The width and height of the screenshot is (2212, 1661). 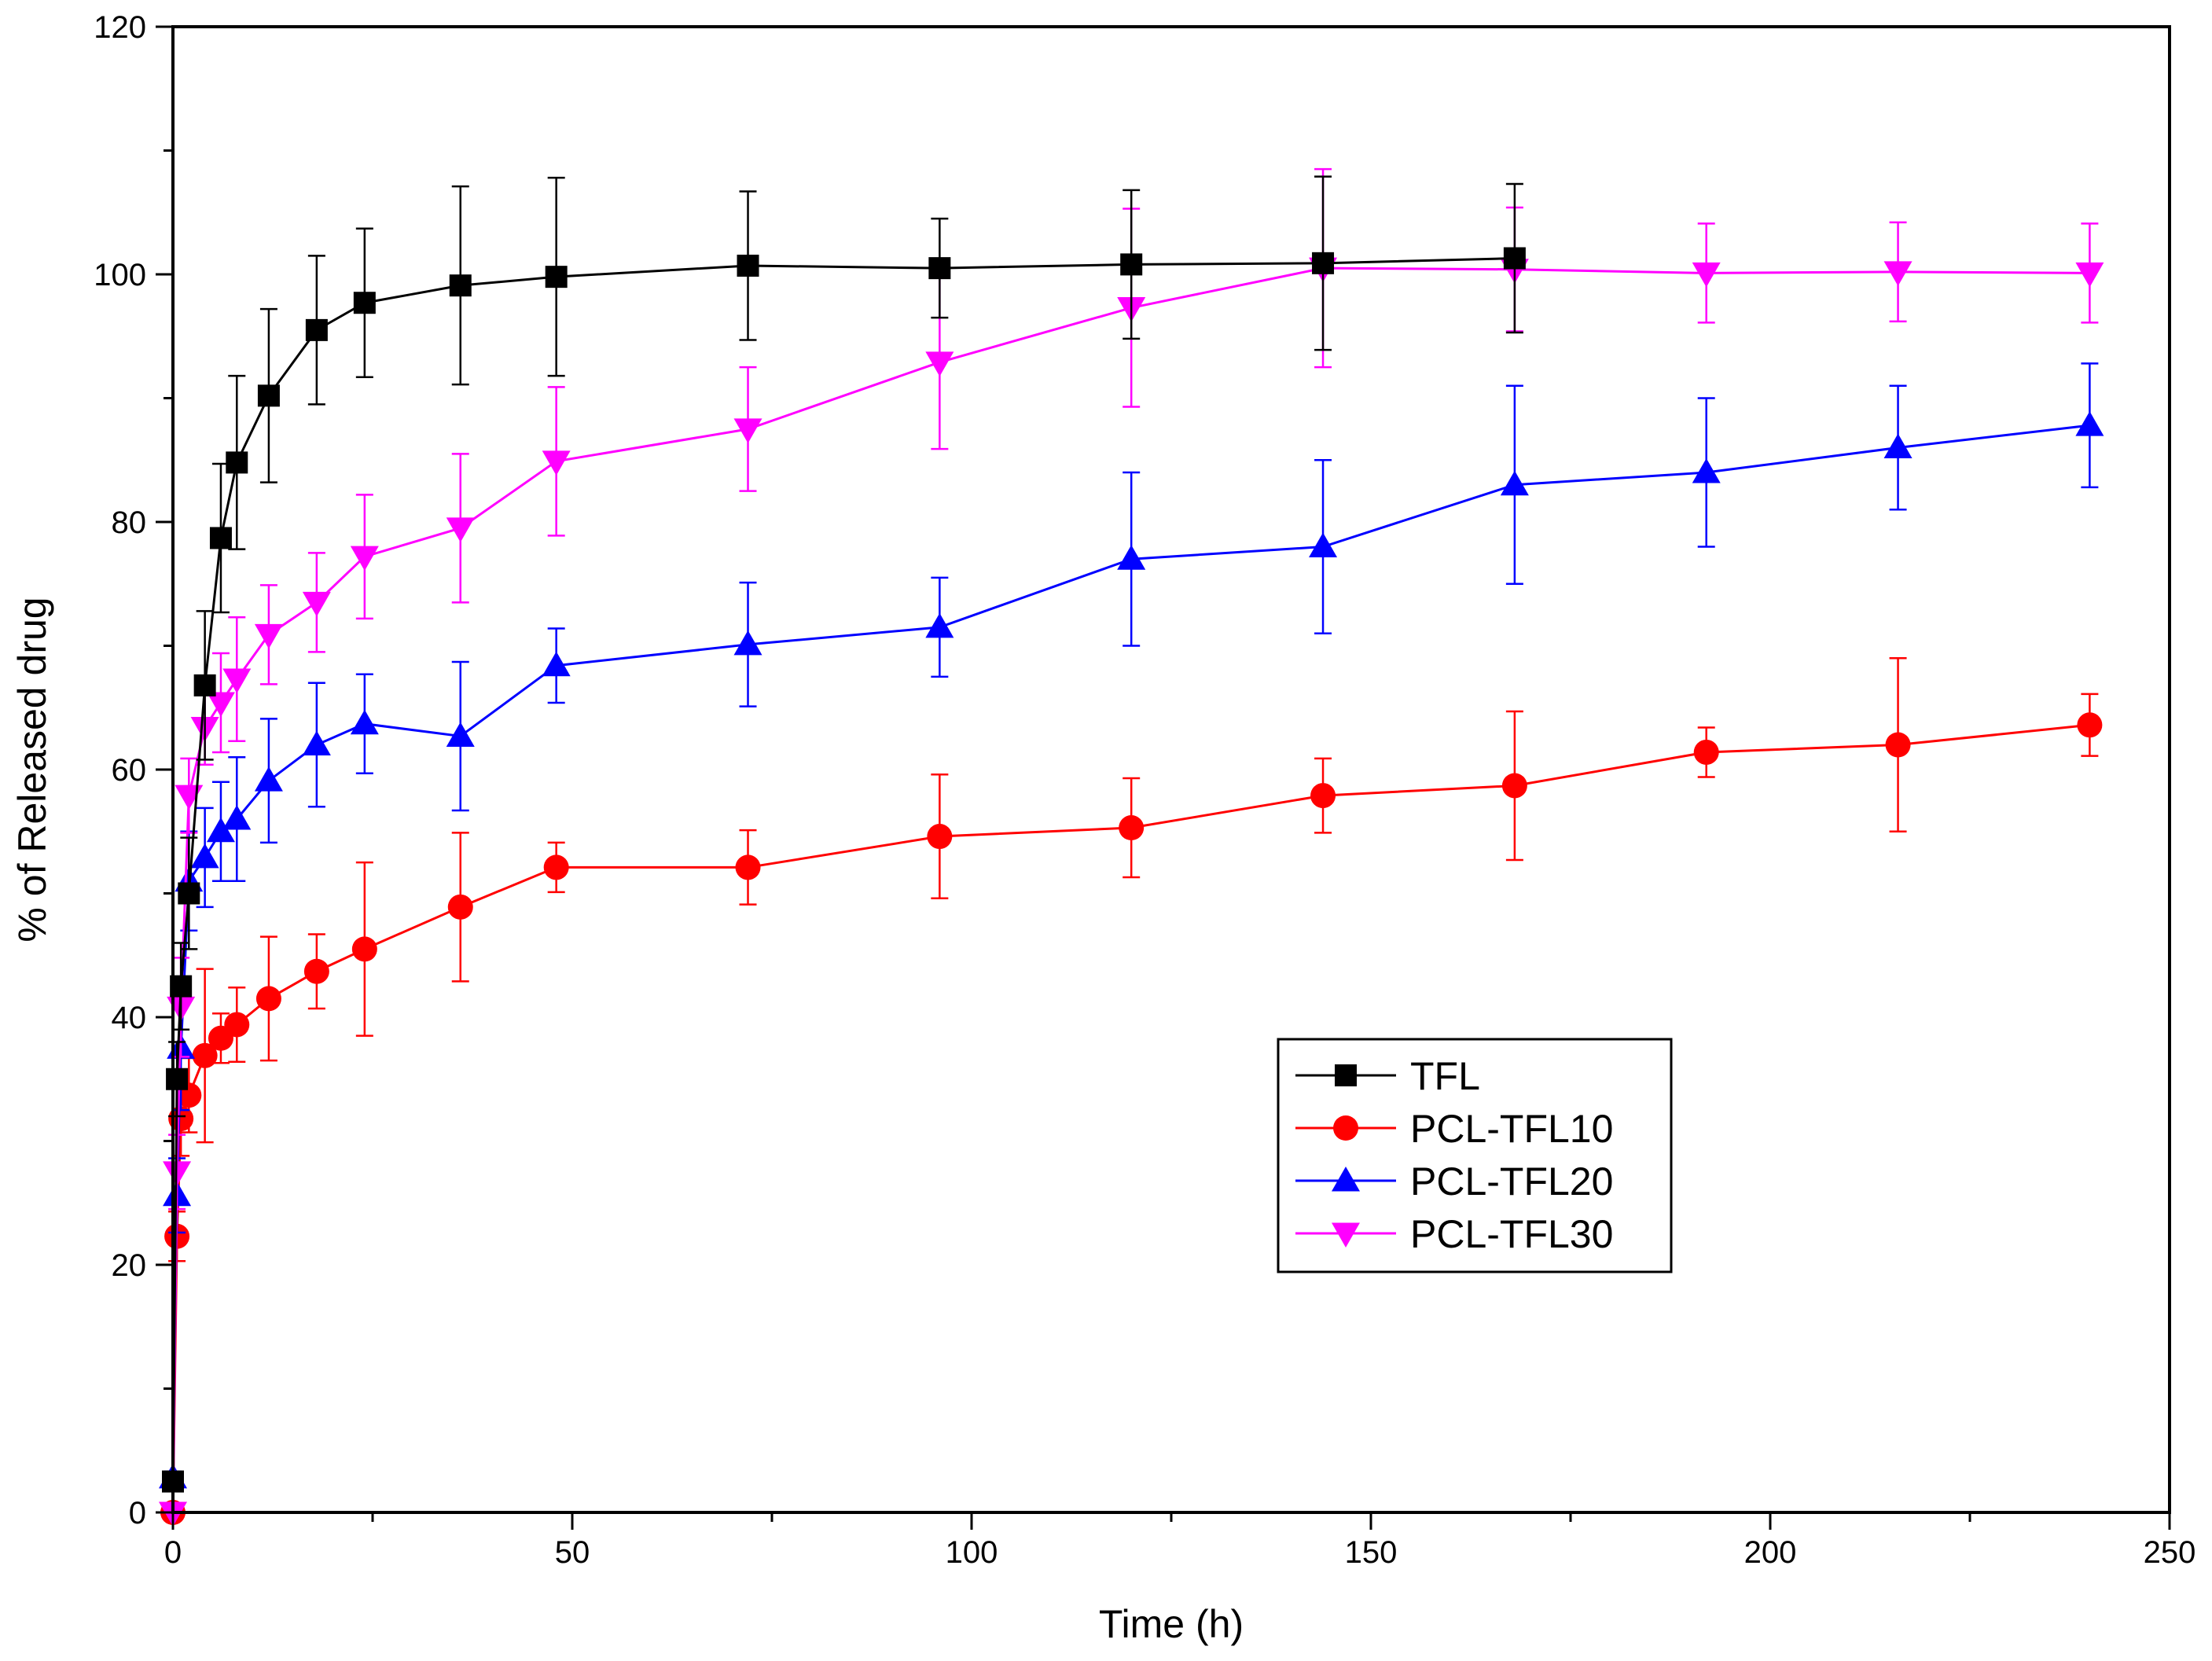 I want to click on y-axis-title: % of Released drug, so click(x=32, y=769).